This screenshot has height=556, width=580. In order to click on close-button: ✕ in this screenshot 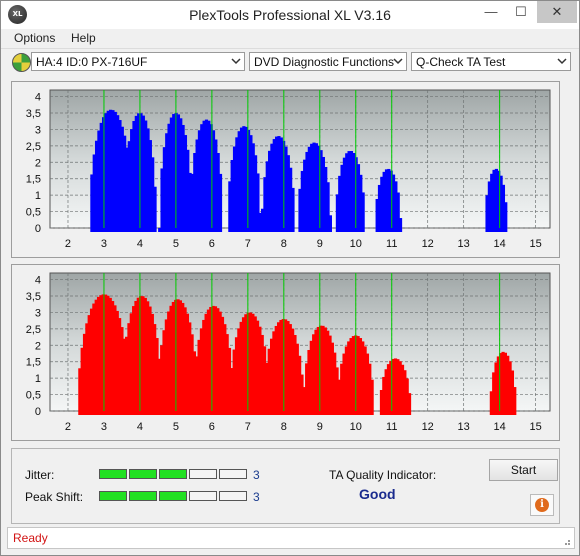, I will do `click(557, 12)`.